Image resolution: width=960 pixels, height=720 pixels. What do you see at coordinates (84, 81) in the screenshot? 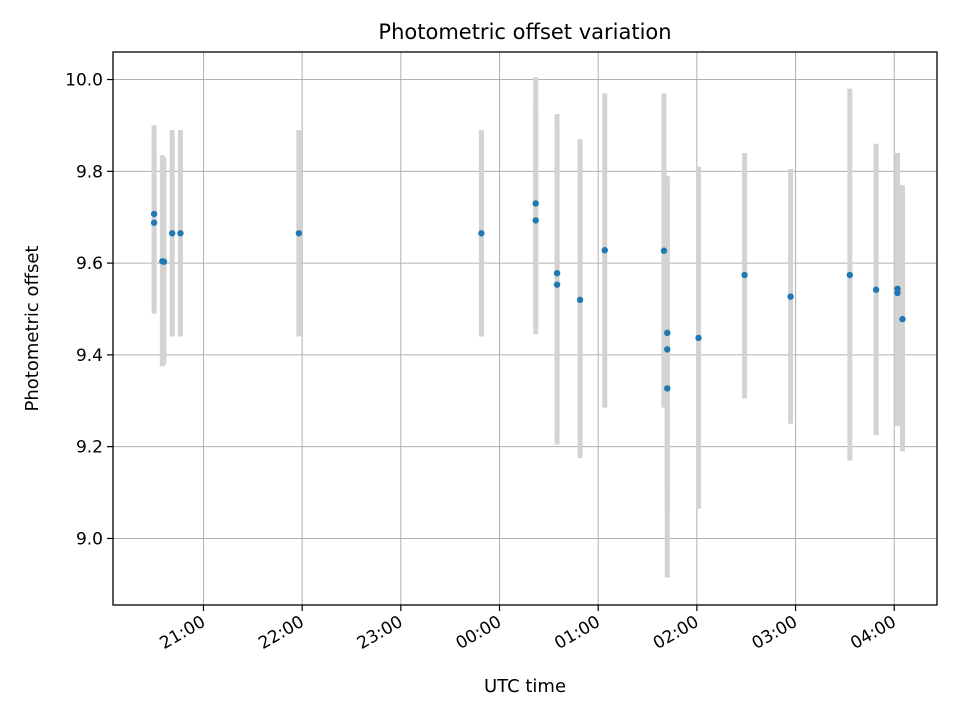
I see `y-tick-label: 10.0` at bounding box center [84, 81].